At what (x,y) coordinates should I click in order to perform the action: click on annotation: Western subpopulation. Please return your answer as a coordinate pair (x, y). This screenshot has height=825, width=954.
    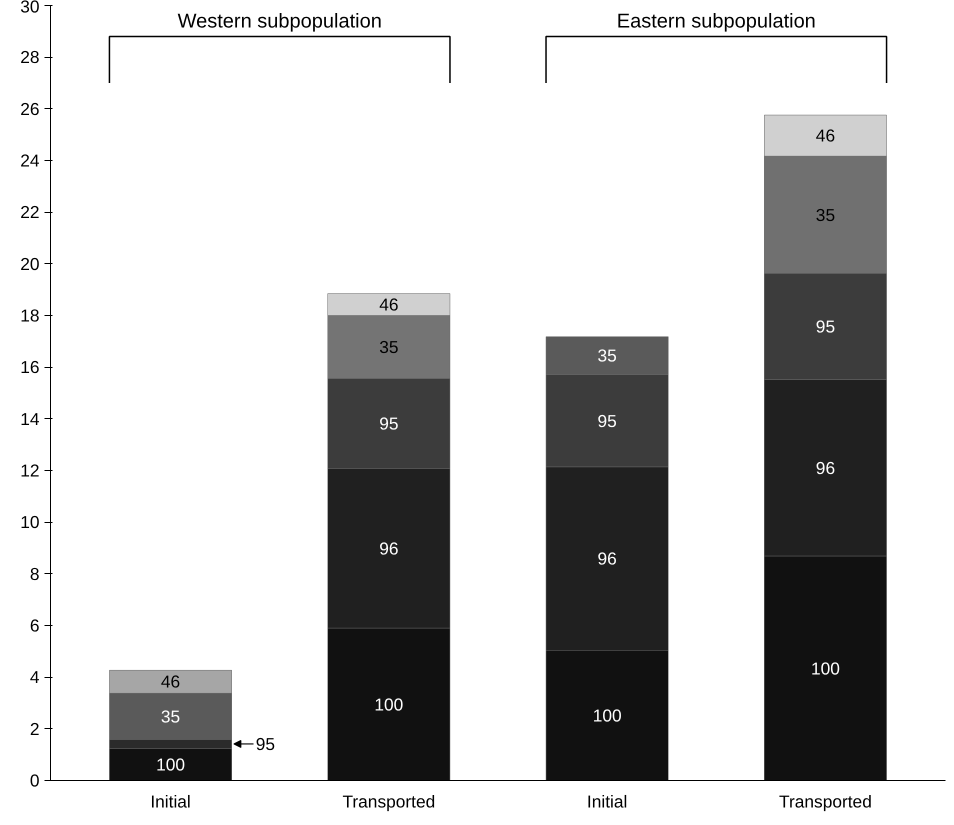
    Looking at the image, I should click on (280, 21).